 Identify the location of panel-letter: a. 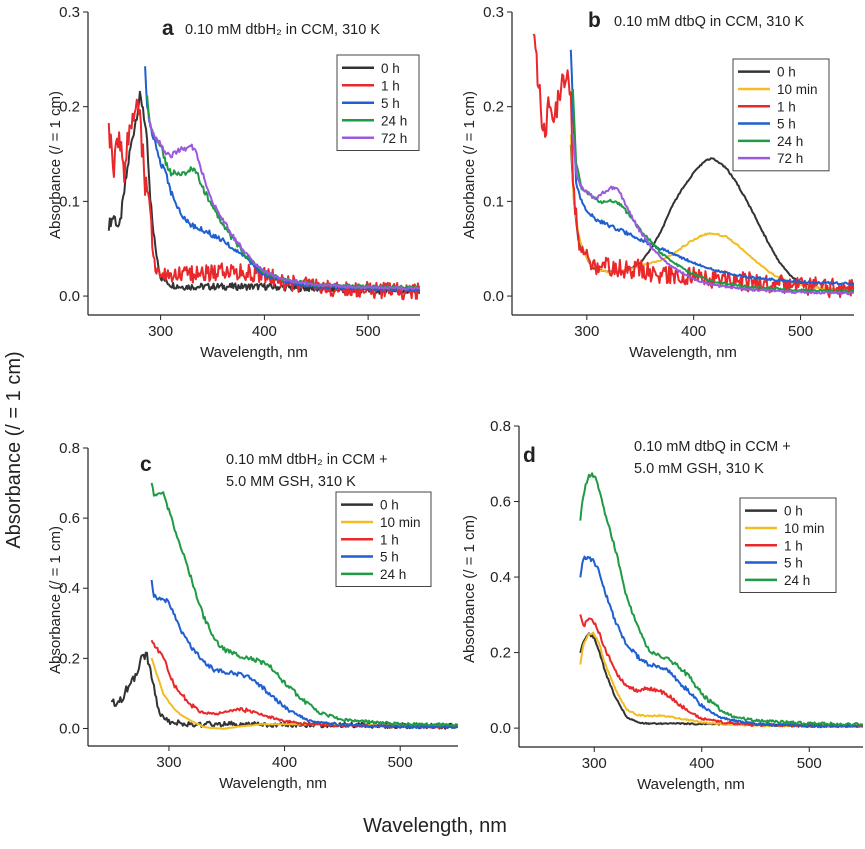
(168, 28).